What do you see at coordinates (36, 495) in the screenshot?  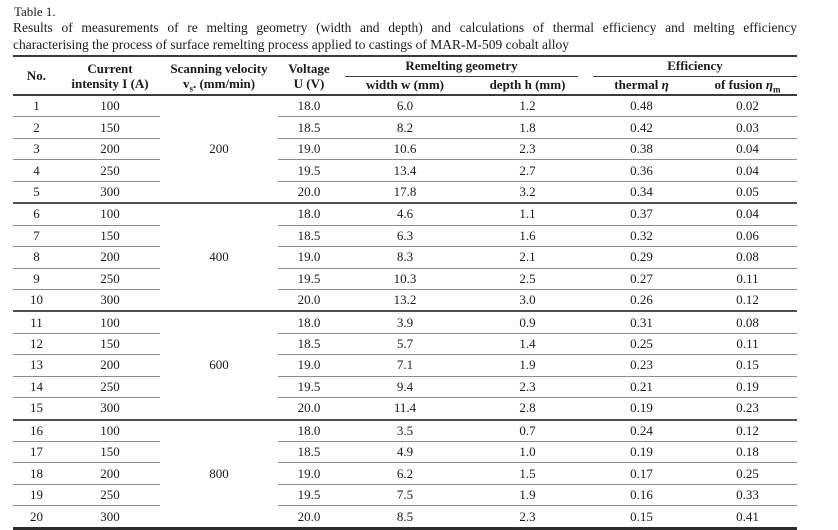 I see `cell-no: 19` at bounding box center [36, 495].